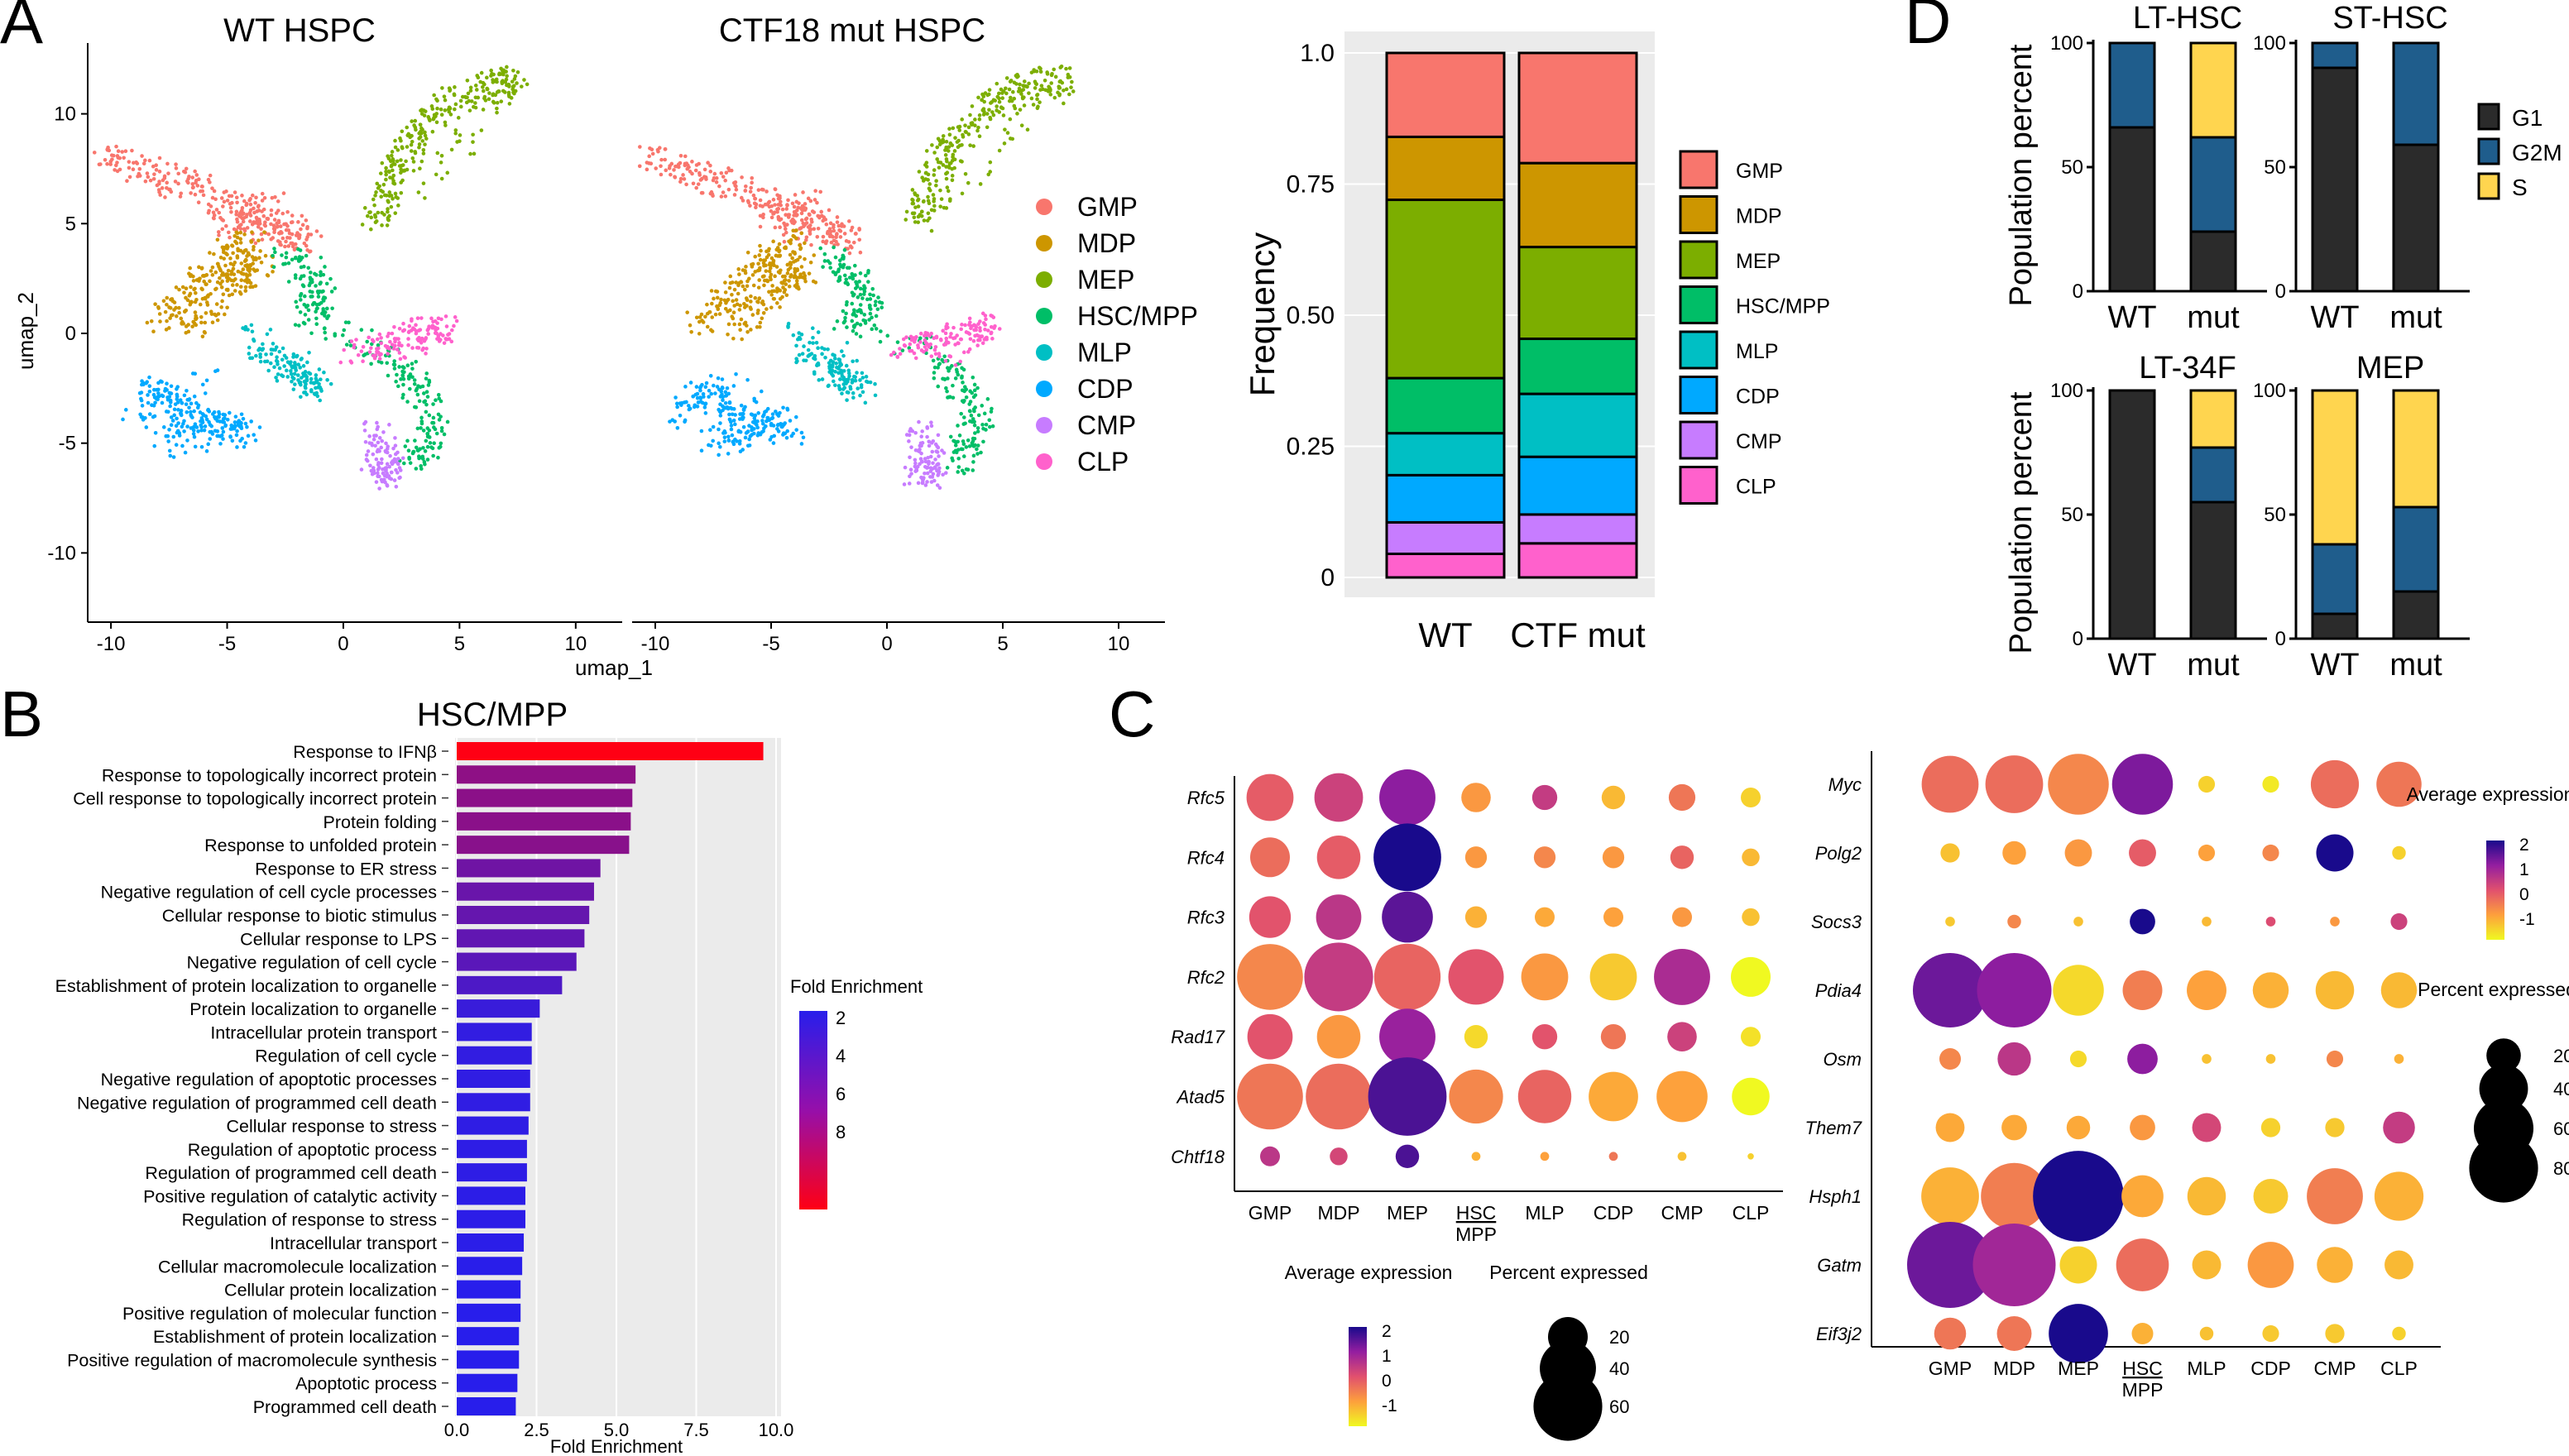  I want to click on cc-bar-wt-g1, so click(2132, 514).